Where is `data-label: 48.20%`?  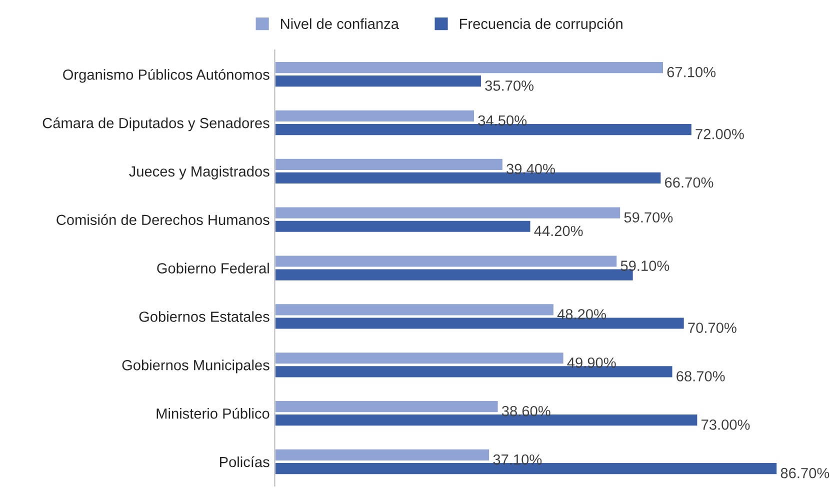 data-label: 48.20% is located at coordinates (581, 314).